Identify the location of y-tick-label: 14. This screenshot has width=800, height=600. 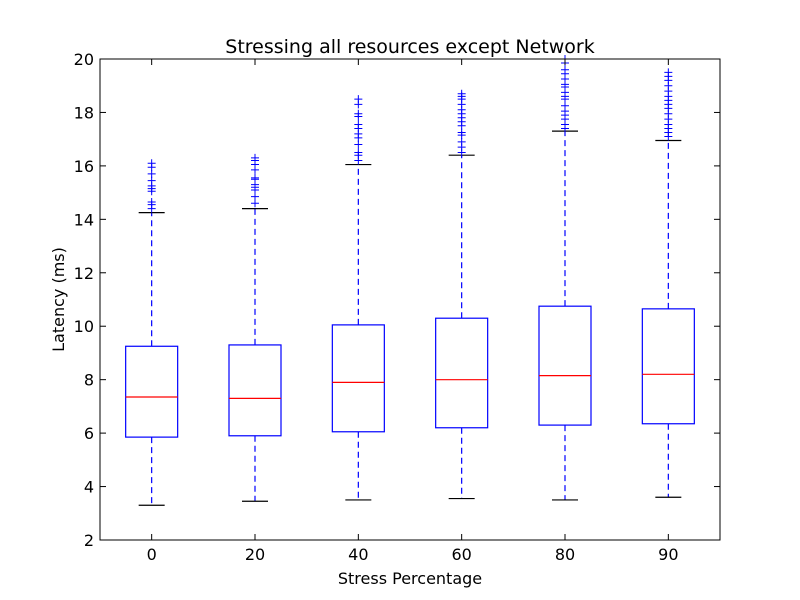
(84, 219).